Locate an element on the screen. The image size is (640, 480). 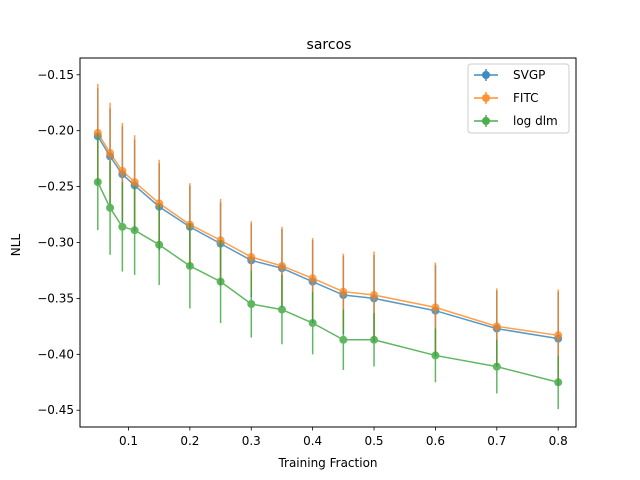
legend: SVGP FITC log dlm is located at coordinates (518, 98).